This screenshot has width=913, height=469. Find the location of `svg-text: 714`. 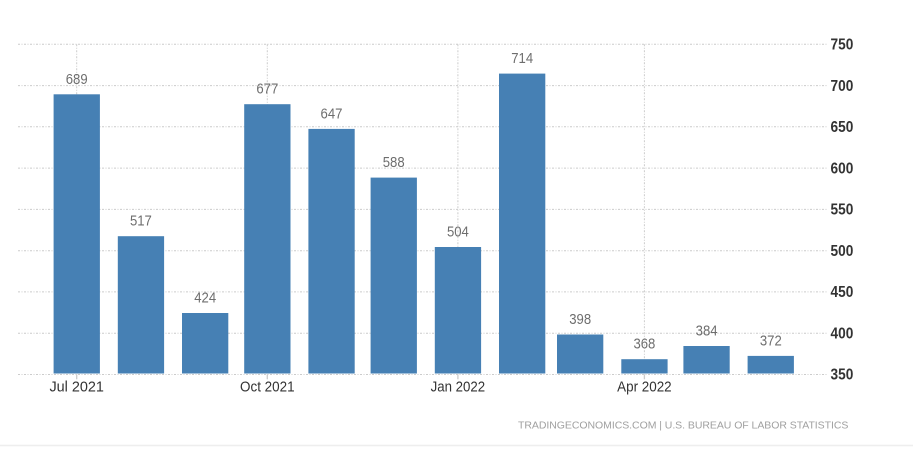

svg-text: 714 is located at coordinates (522, 59).